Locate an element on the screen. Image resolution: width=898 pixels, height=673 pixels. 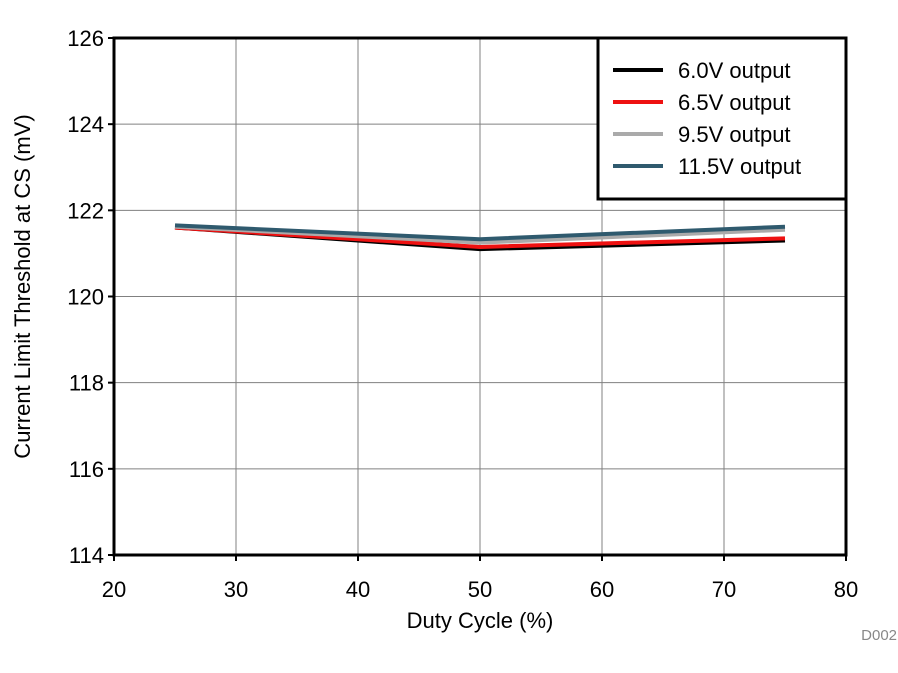
x-axis-label: Duty Cycle (%) is located at coordinates (480, 620).